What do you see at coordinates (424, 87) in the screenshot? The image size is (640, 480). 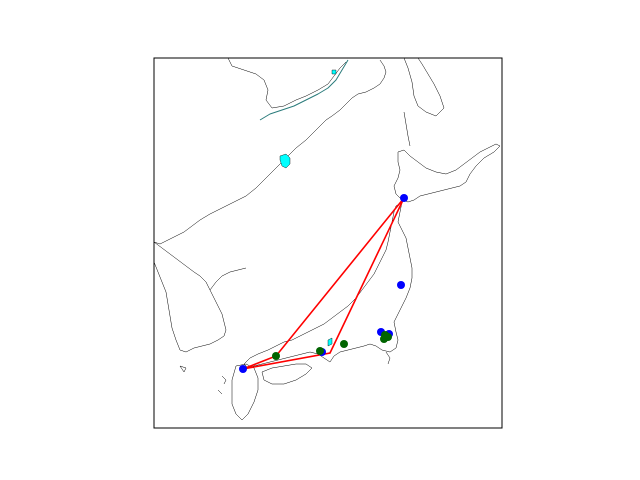 I see `far-east-coast` at bounding box center [424, 87].